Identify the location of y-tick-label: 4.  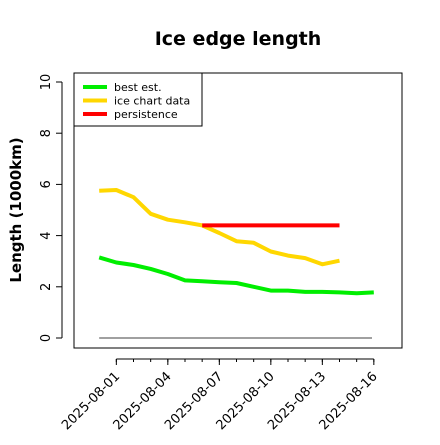
(46, 235).